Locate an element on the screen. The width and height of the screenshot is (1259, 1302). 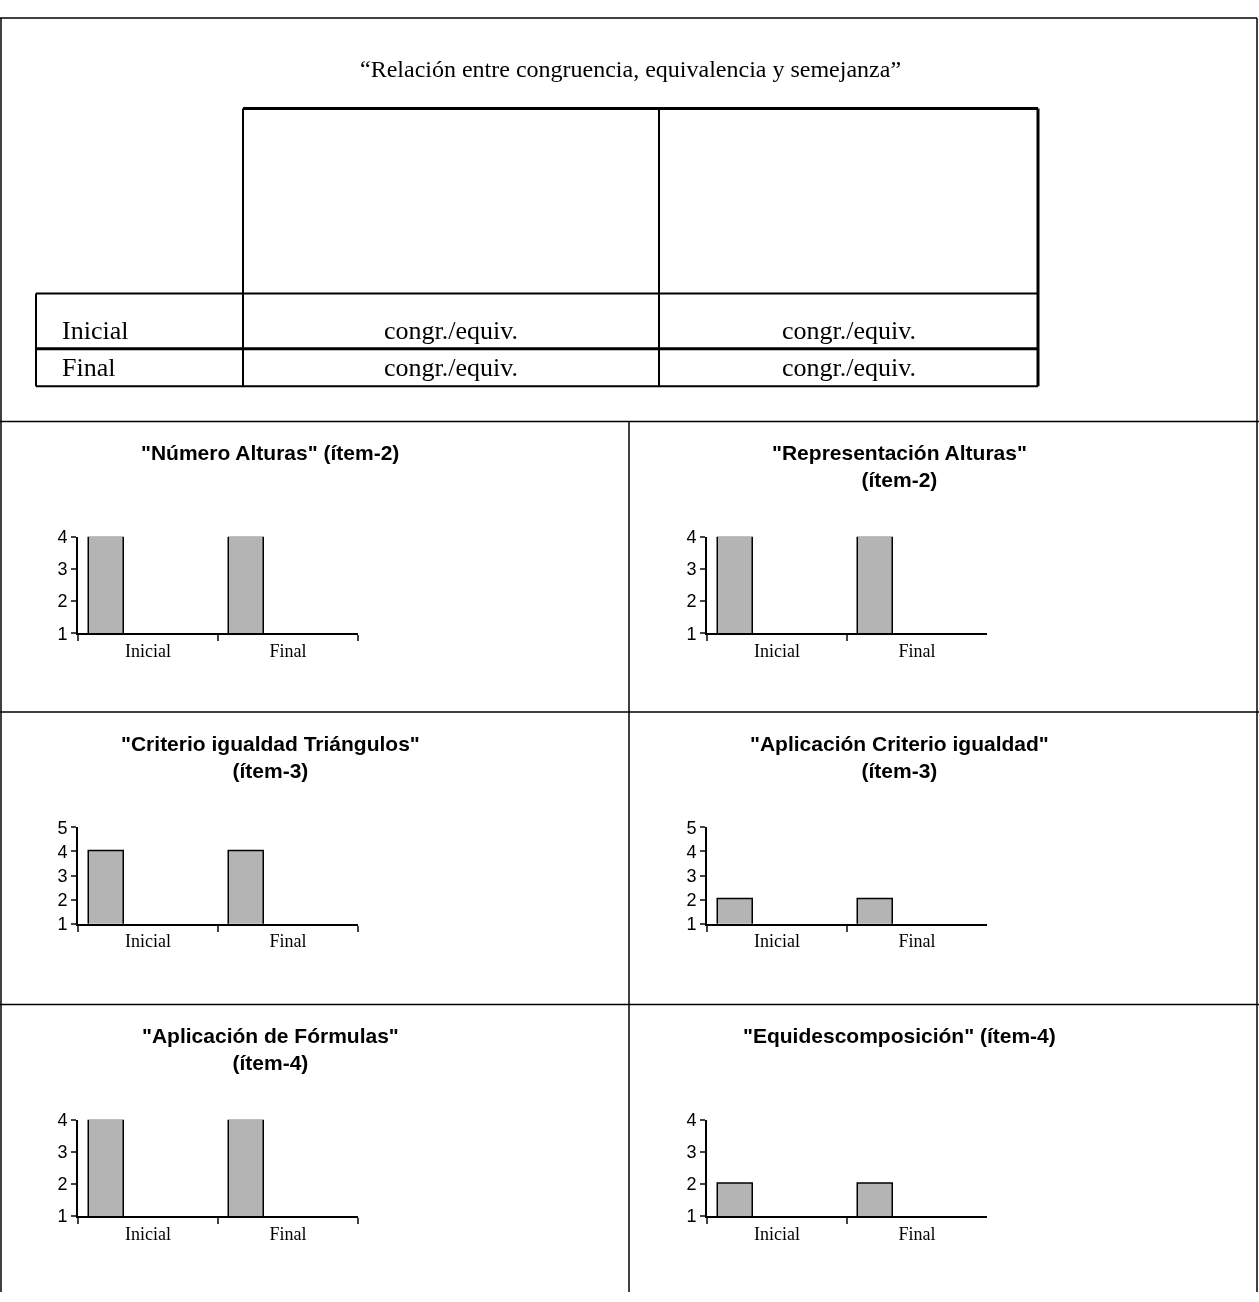
text: “Relación entre congruencia, equivalencia y semejanza” is located at coordinates (631, 69).